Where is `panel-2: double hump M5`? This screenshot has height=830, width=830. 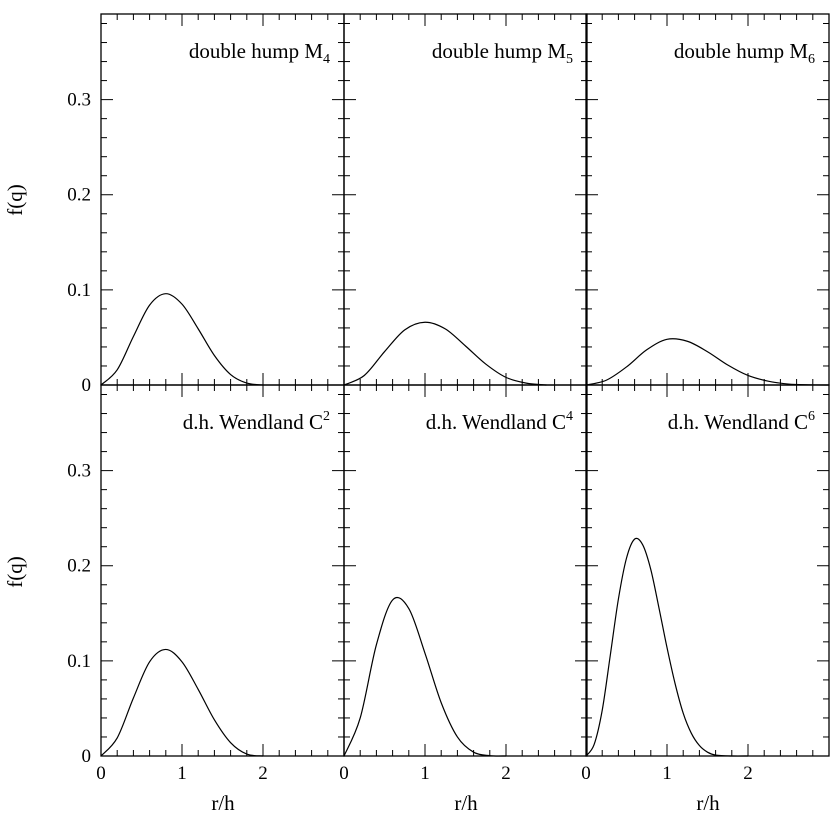
panel-2: double hump M5 is located at coordinates (465, 199).